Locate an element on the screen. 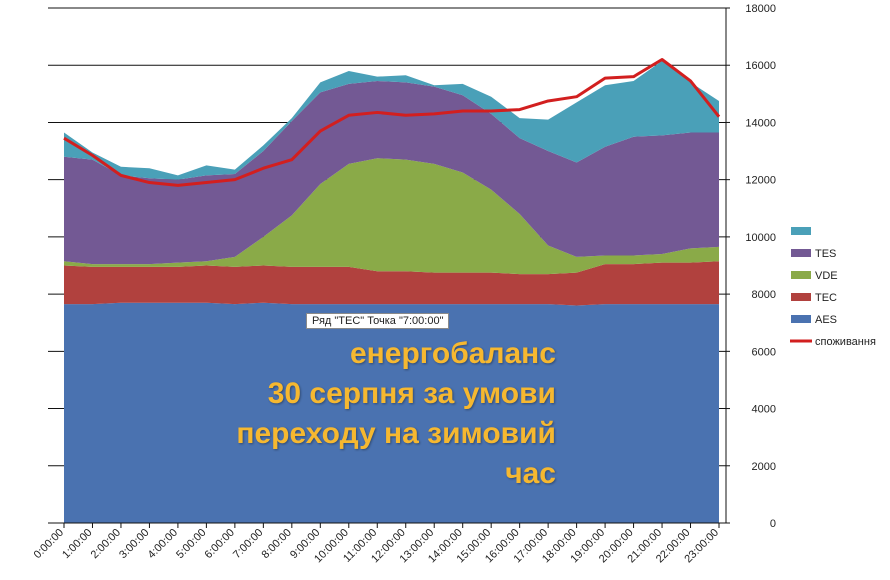  x-tick-label: 1:00:00 is located at coordinates (77, 544).